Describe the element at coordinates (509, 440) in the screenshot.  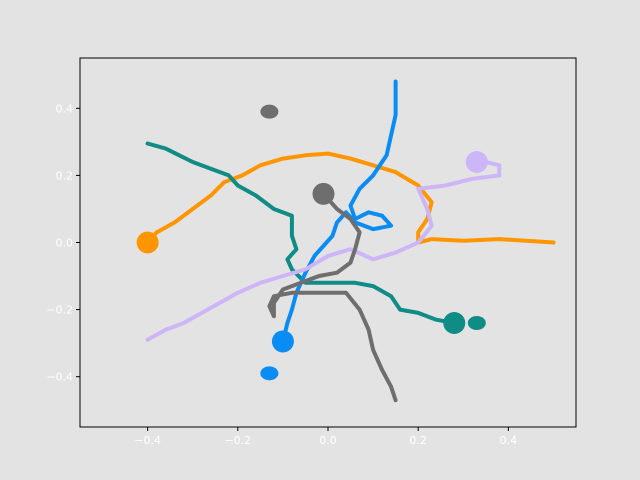
I see `x-tick-label: 0.4` at that location.